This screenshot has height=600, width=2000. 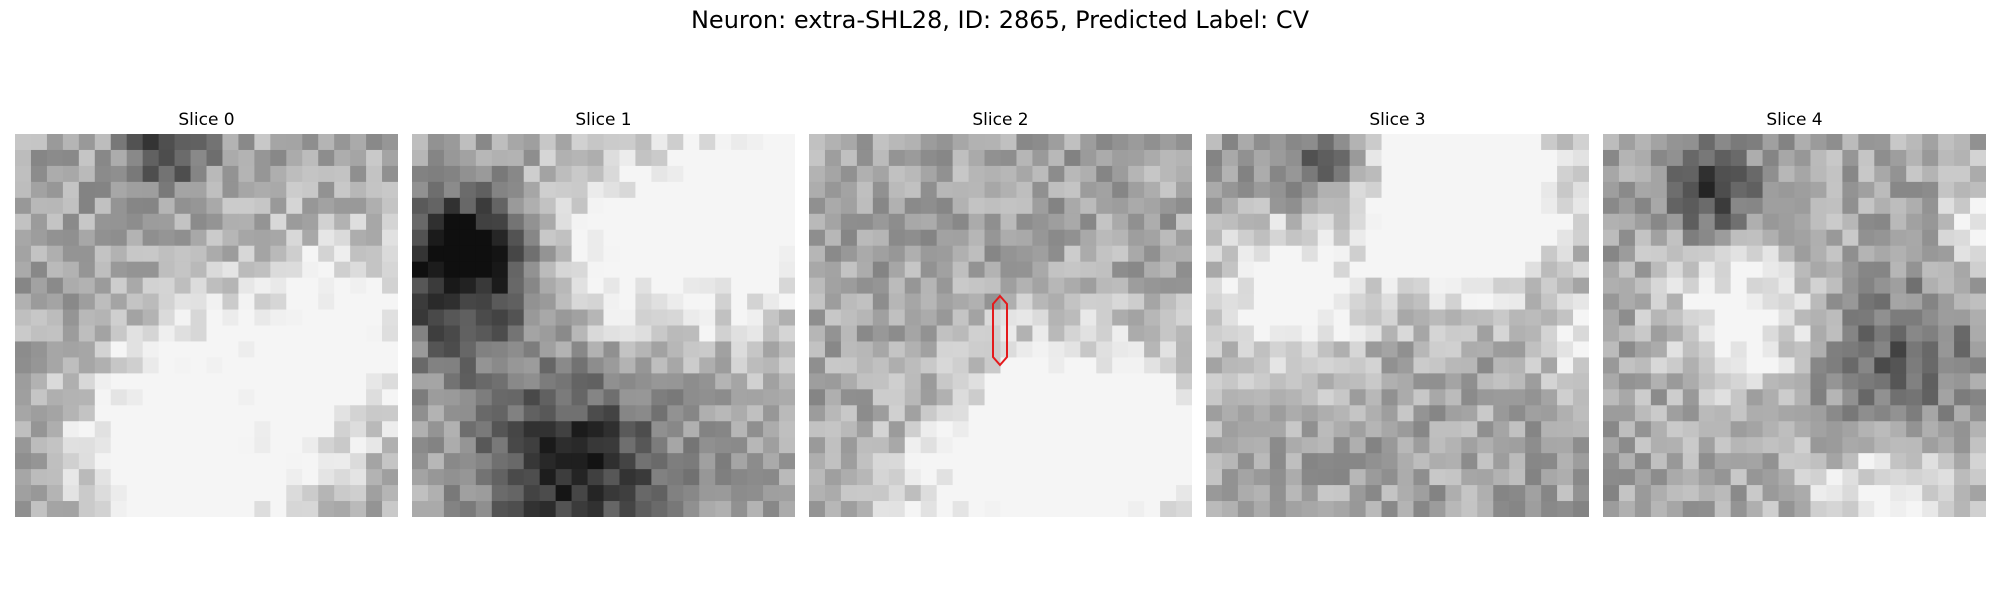 What do you see at coordinates (603, 120) in the screenshot?
I see `slice-title: Slice 1` at bounding box center [603, 120].